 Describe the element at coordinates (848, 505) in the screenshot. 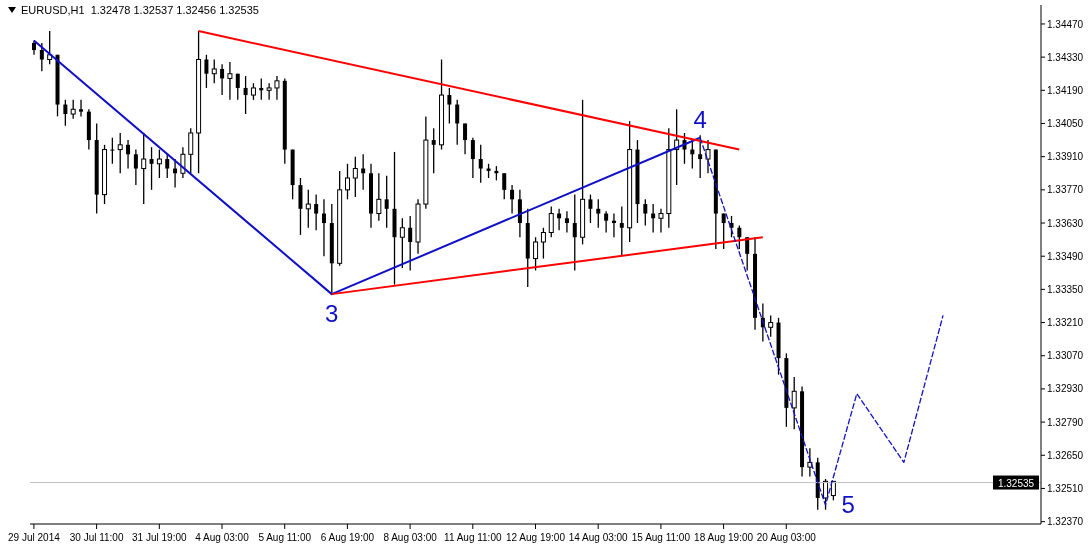

I see `annotation: 5` at that location.